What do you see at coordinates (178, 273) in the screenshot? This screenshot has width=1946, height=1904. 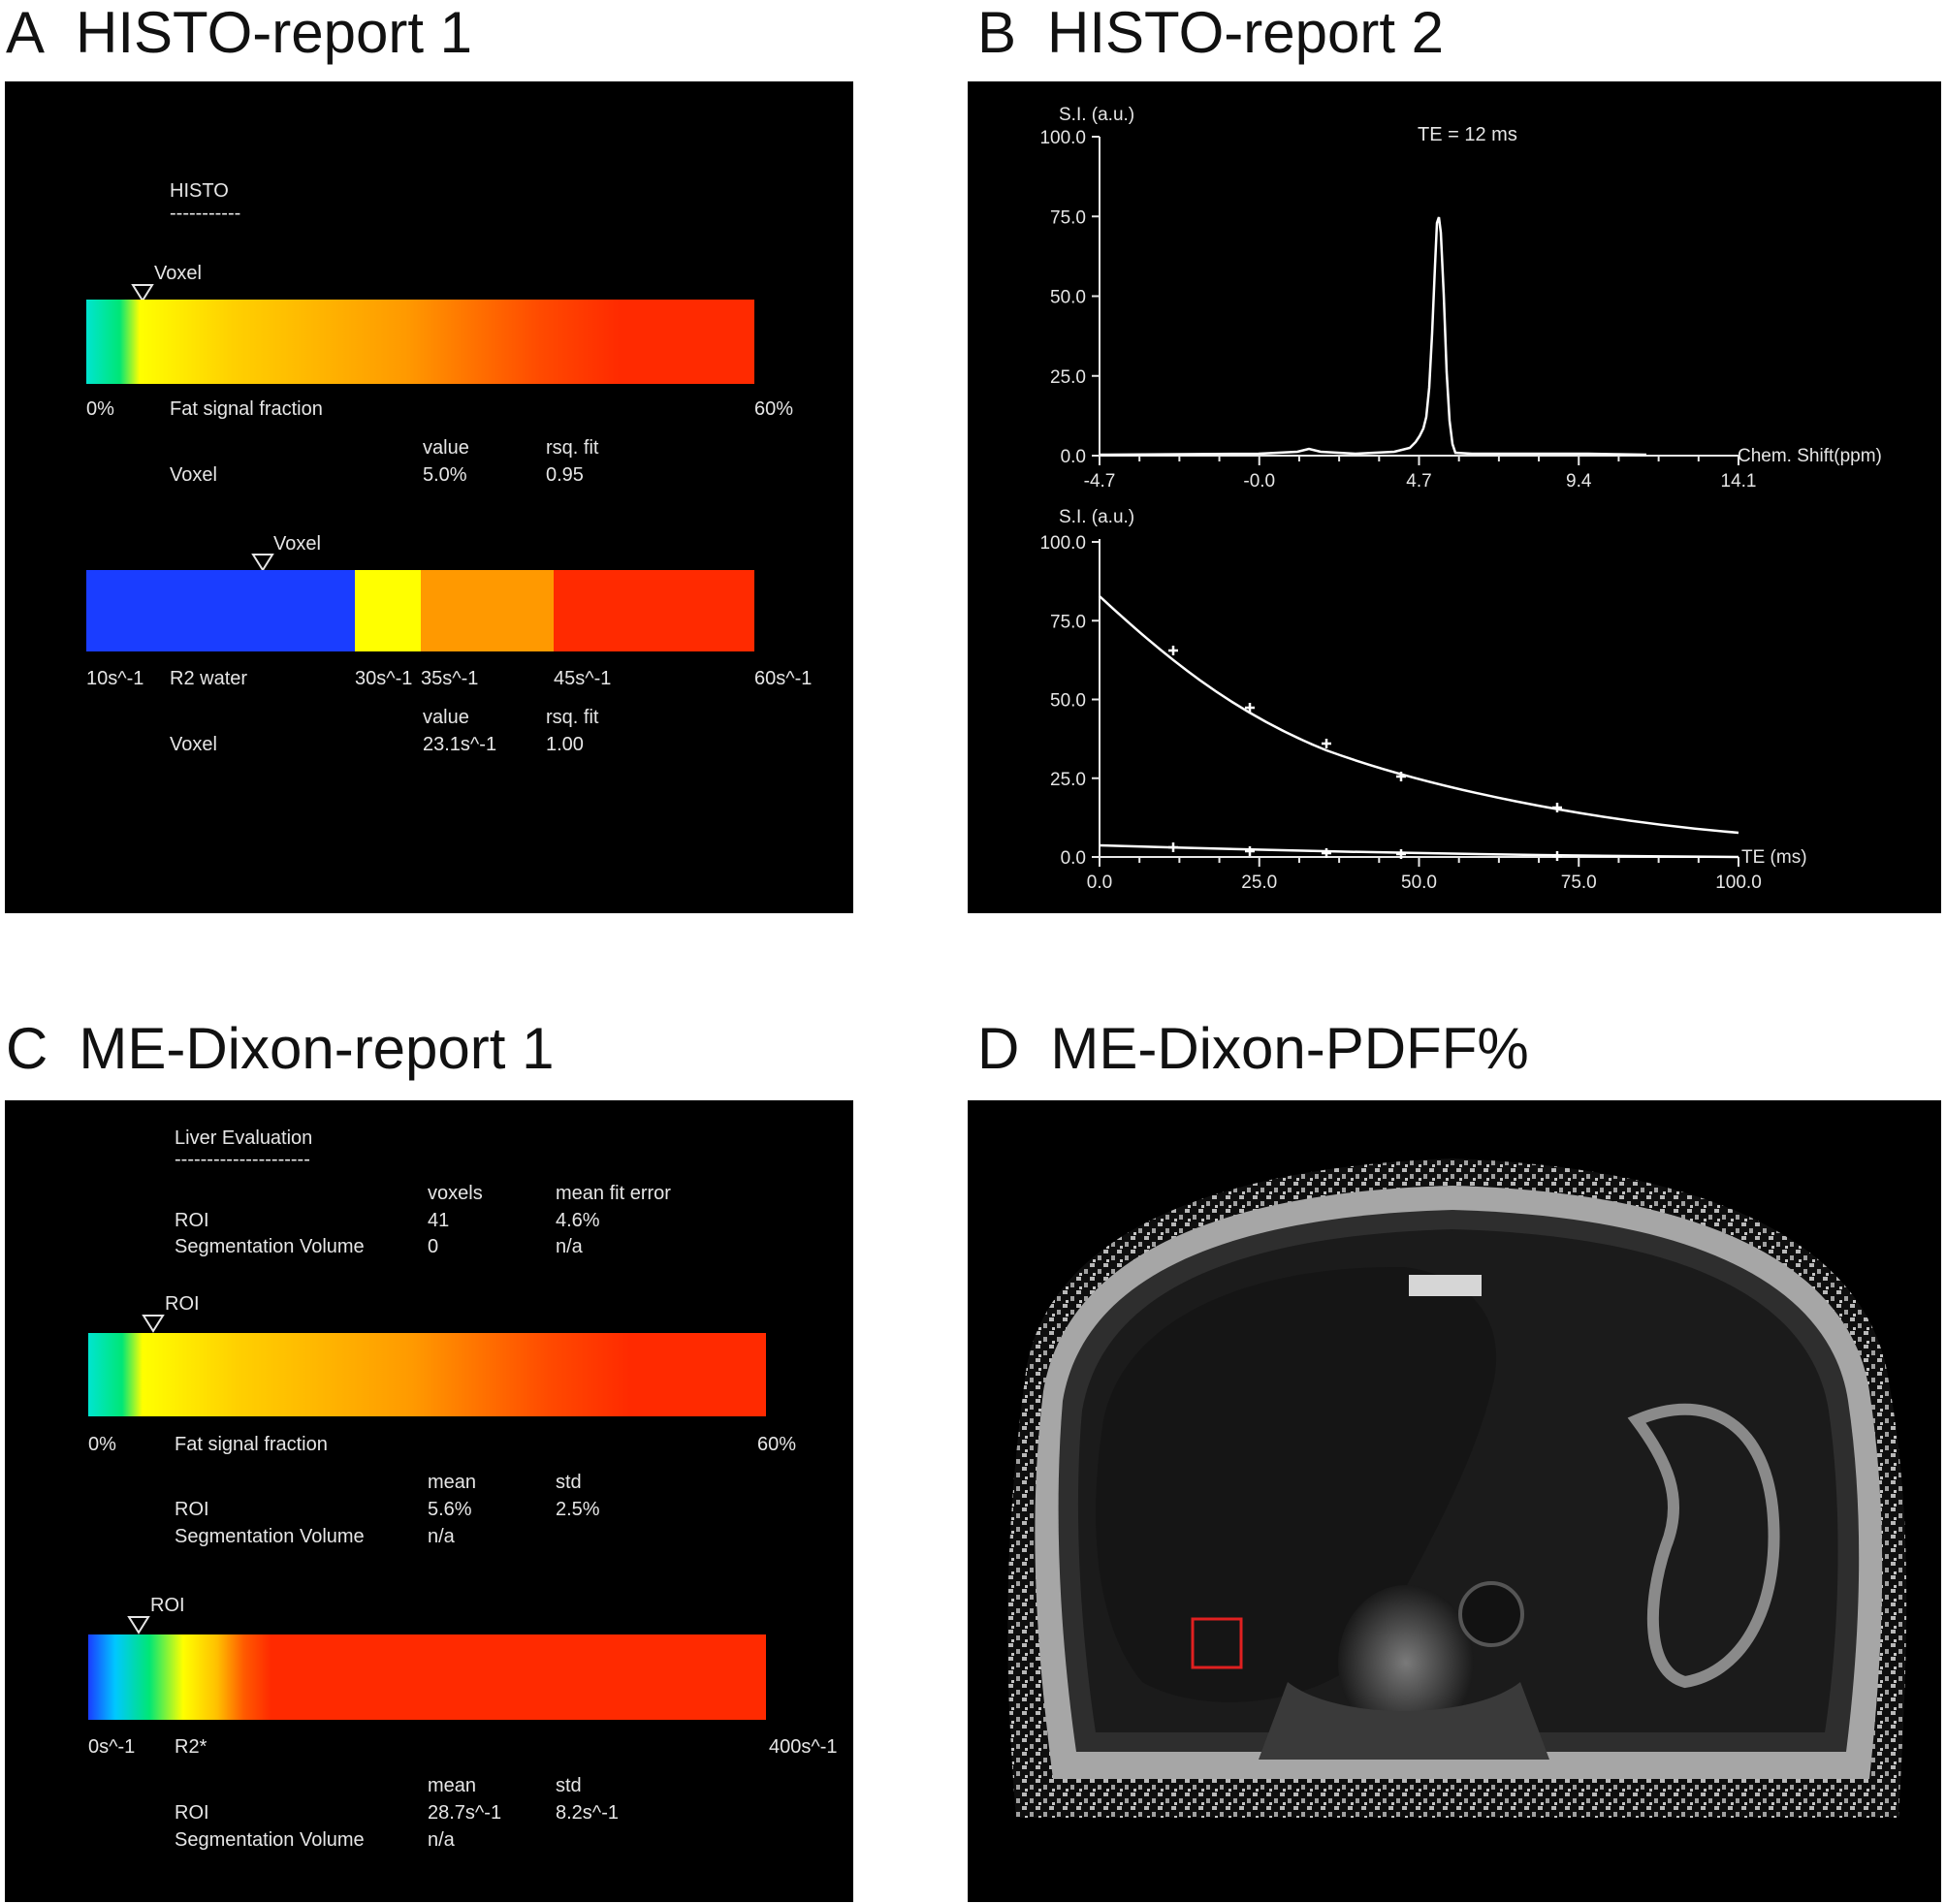 I see `fsf-marker-label: Voxel` at bounding box center [178, 273].